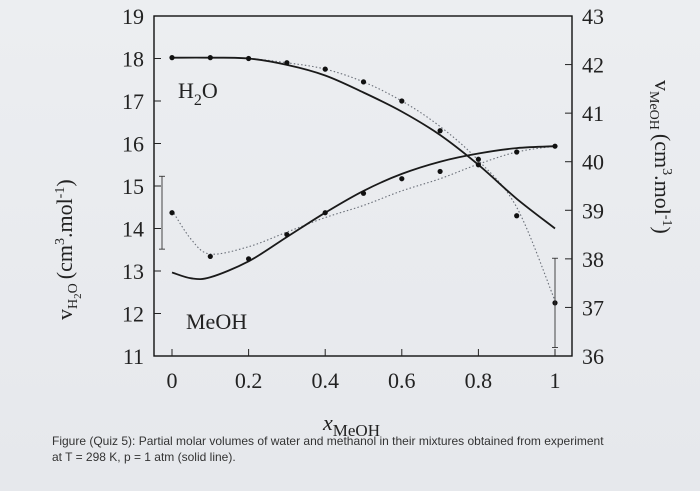  Describe the element at coordinates (325, 380) in the screenshot. I see `x-tick-label: 0.4` at that location.